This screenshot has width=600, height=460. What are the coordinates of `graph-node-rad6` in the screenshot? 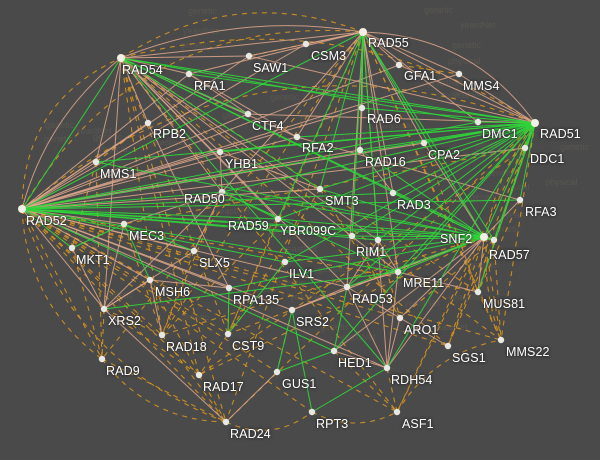 It's located at (362, 108).